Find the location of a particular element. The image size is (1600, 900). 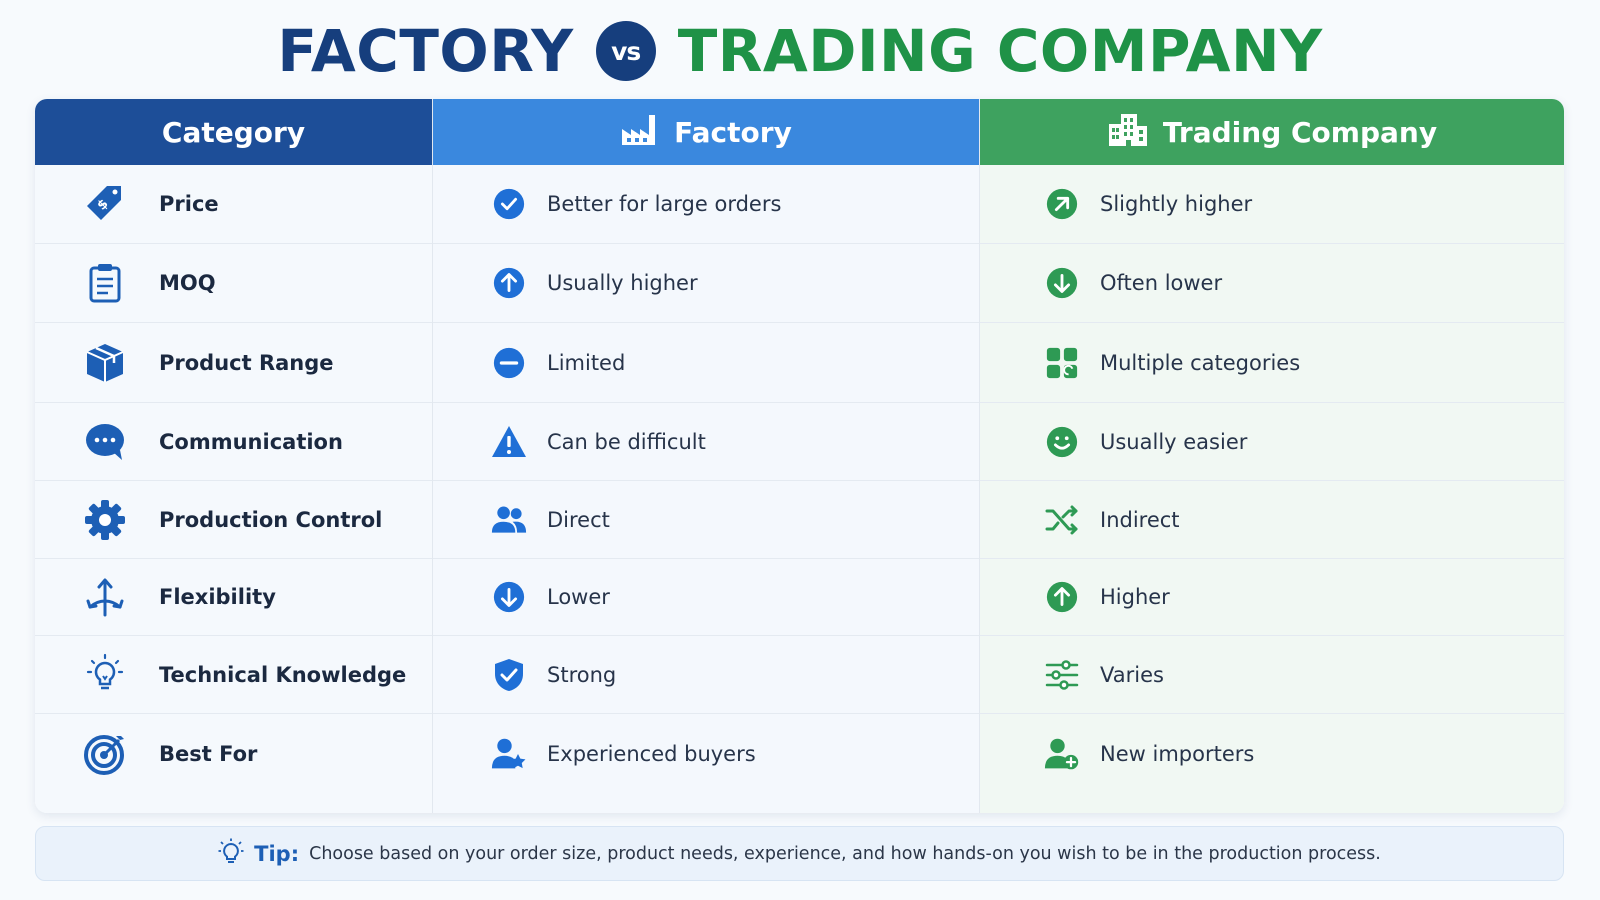

category-label: Best For is located at coordinates (208, 753).